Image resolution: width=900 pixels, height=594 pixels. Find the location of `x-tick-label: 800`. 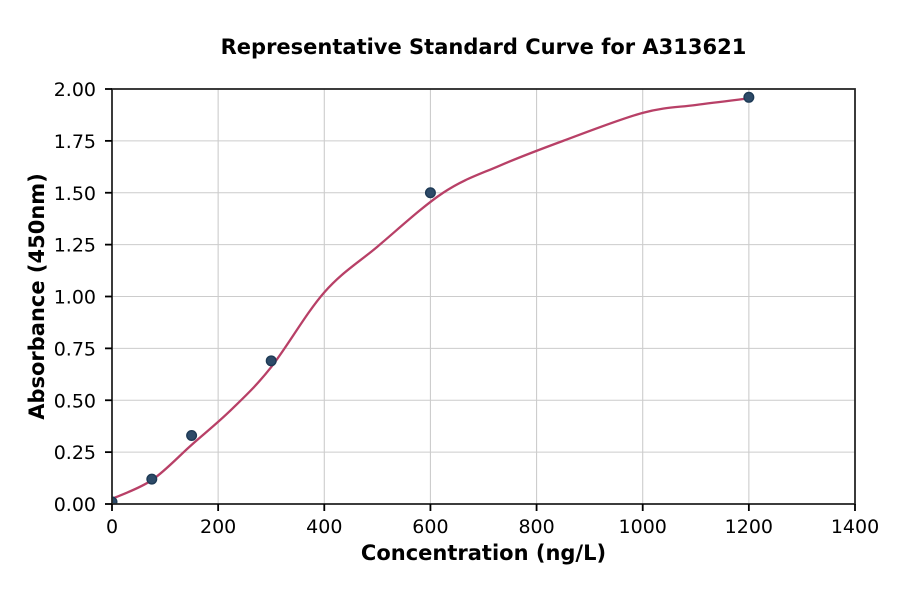

x-tick-label: 800 is located at coordinates (536, 527).